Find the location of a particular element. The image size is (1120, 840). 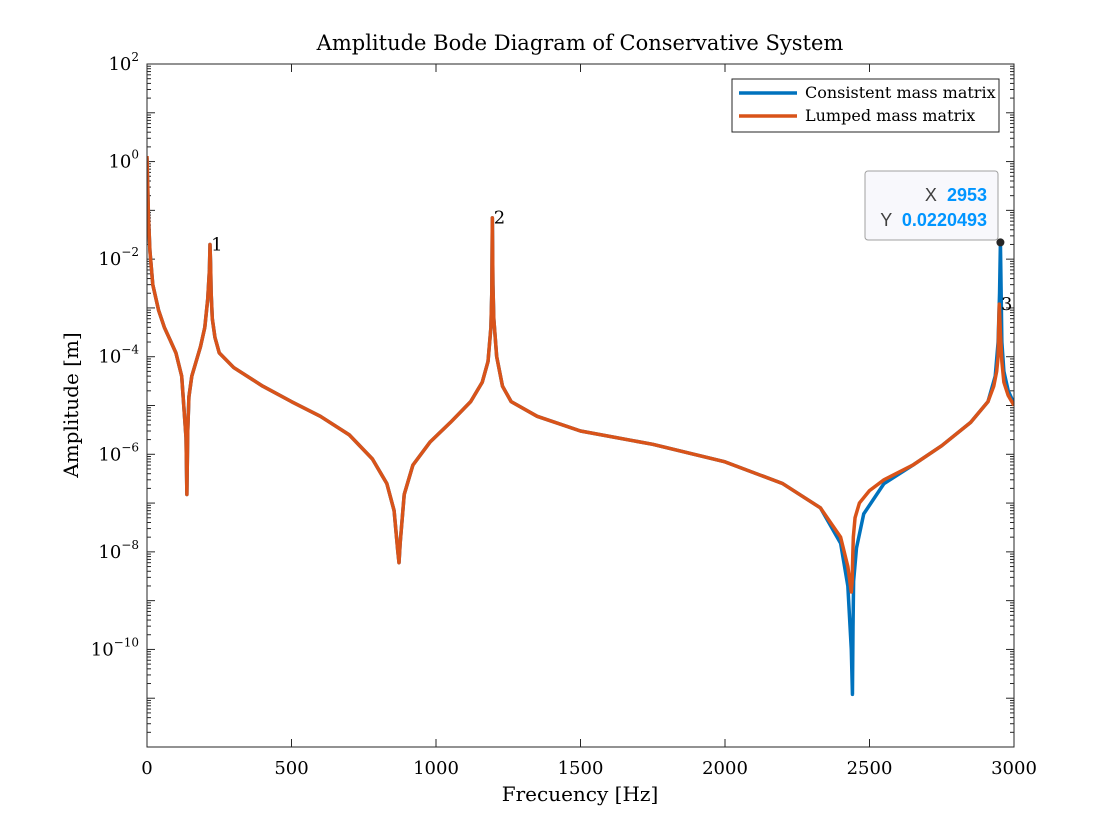

y-tick-label: 10⁻¹⁰ is located at coordinates (115, 647).